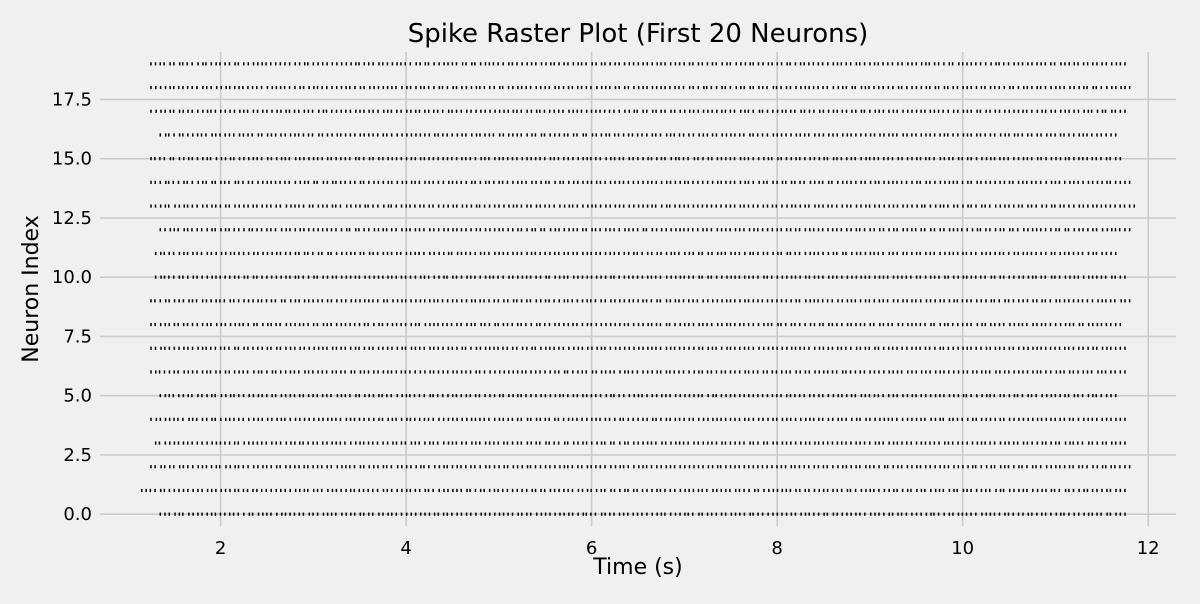  What do you see at coordinates (405, 548) in the screenshot?
I see `x-tick-label: 4` at bounding box center [405, 548].